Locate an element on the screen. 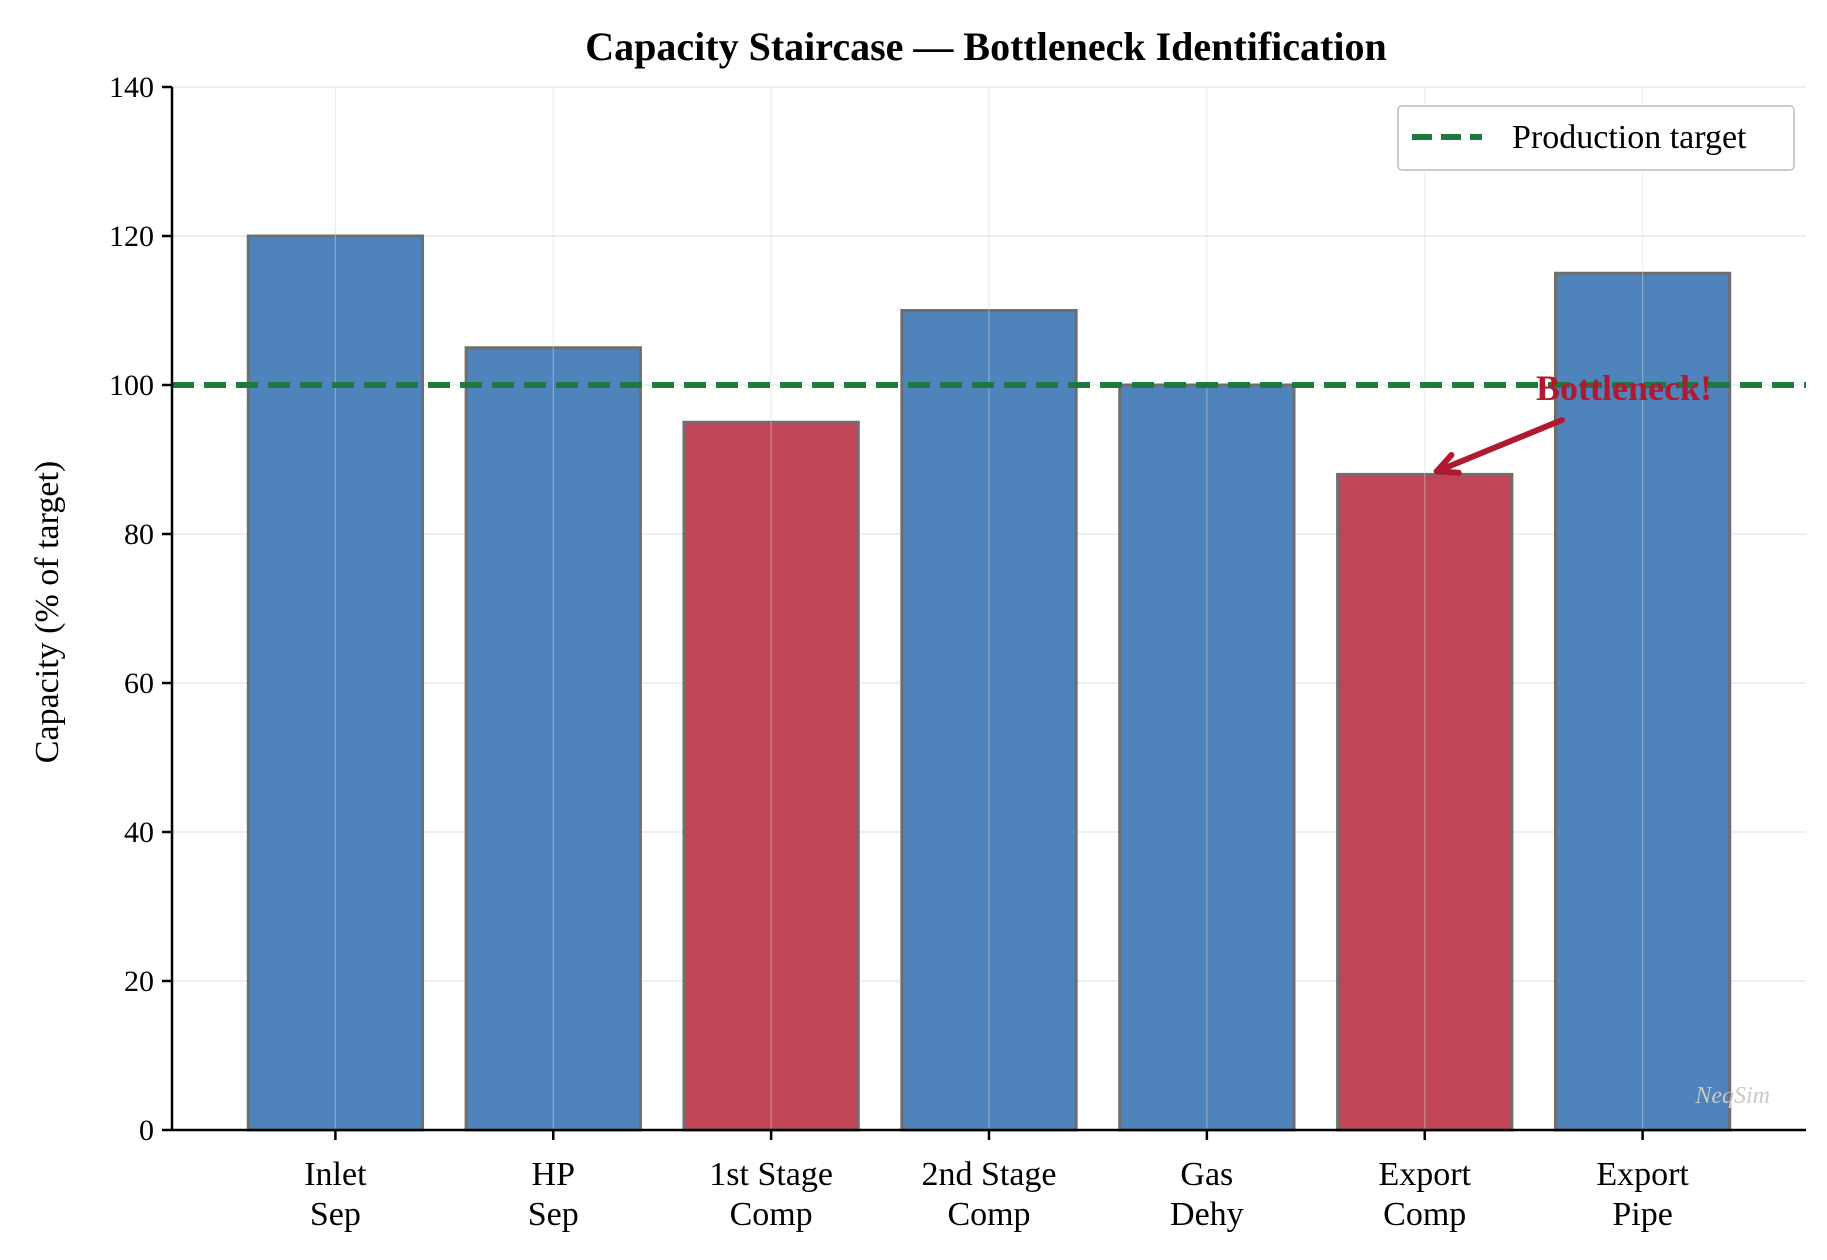 The width and height of the screenshot is (1827, 1260). x-tick-label-1-line-1: Sep is located at coordinates (553, 1214).